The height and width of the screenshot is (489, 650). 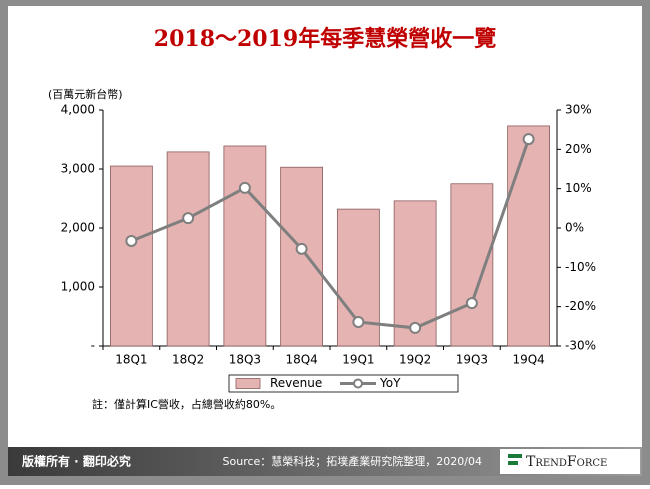 What do you see at coordinates (131, 360) in the screenshot?
I see `x-tick-label: 18Q1` at bounding box center [131, 360].